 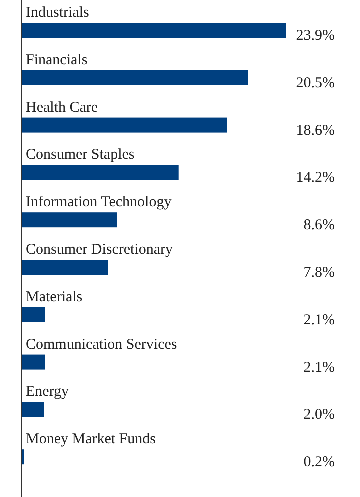 What do you see at coordinates (100, 250) in the screenshot?
I see `y-tick-label: Consumer Discretionary` at bounding box center [100, 250].